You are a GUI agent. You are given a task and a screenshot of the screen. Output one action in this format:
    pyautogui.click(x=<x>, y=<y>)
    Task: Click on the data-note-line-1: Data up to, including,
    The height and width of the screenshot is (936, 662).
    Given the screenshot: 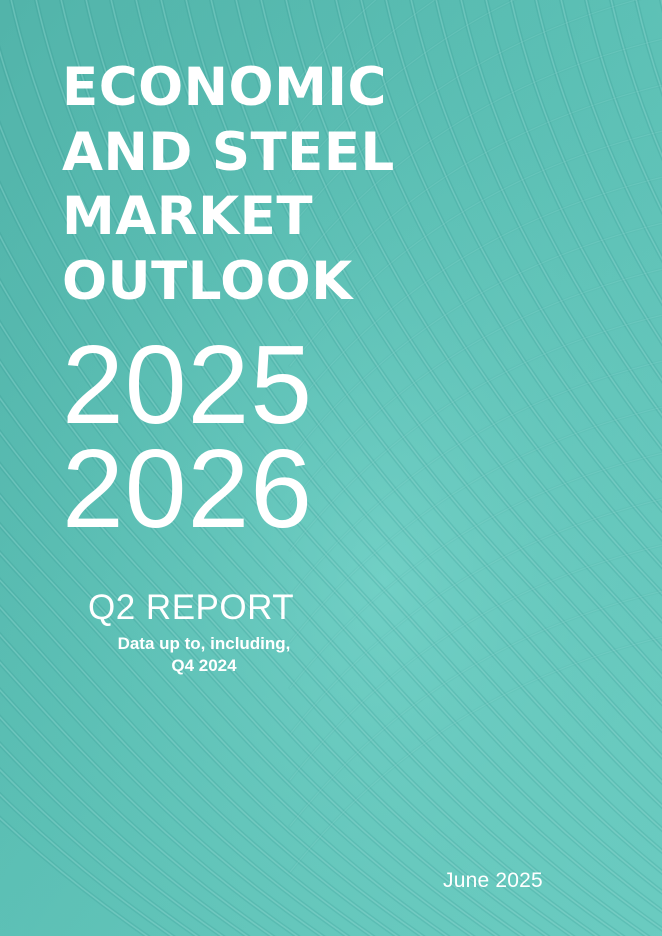 What is the action you would take?
    pyautogui.click(x=204, y=643)
    